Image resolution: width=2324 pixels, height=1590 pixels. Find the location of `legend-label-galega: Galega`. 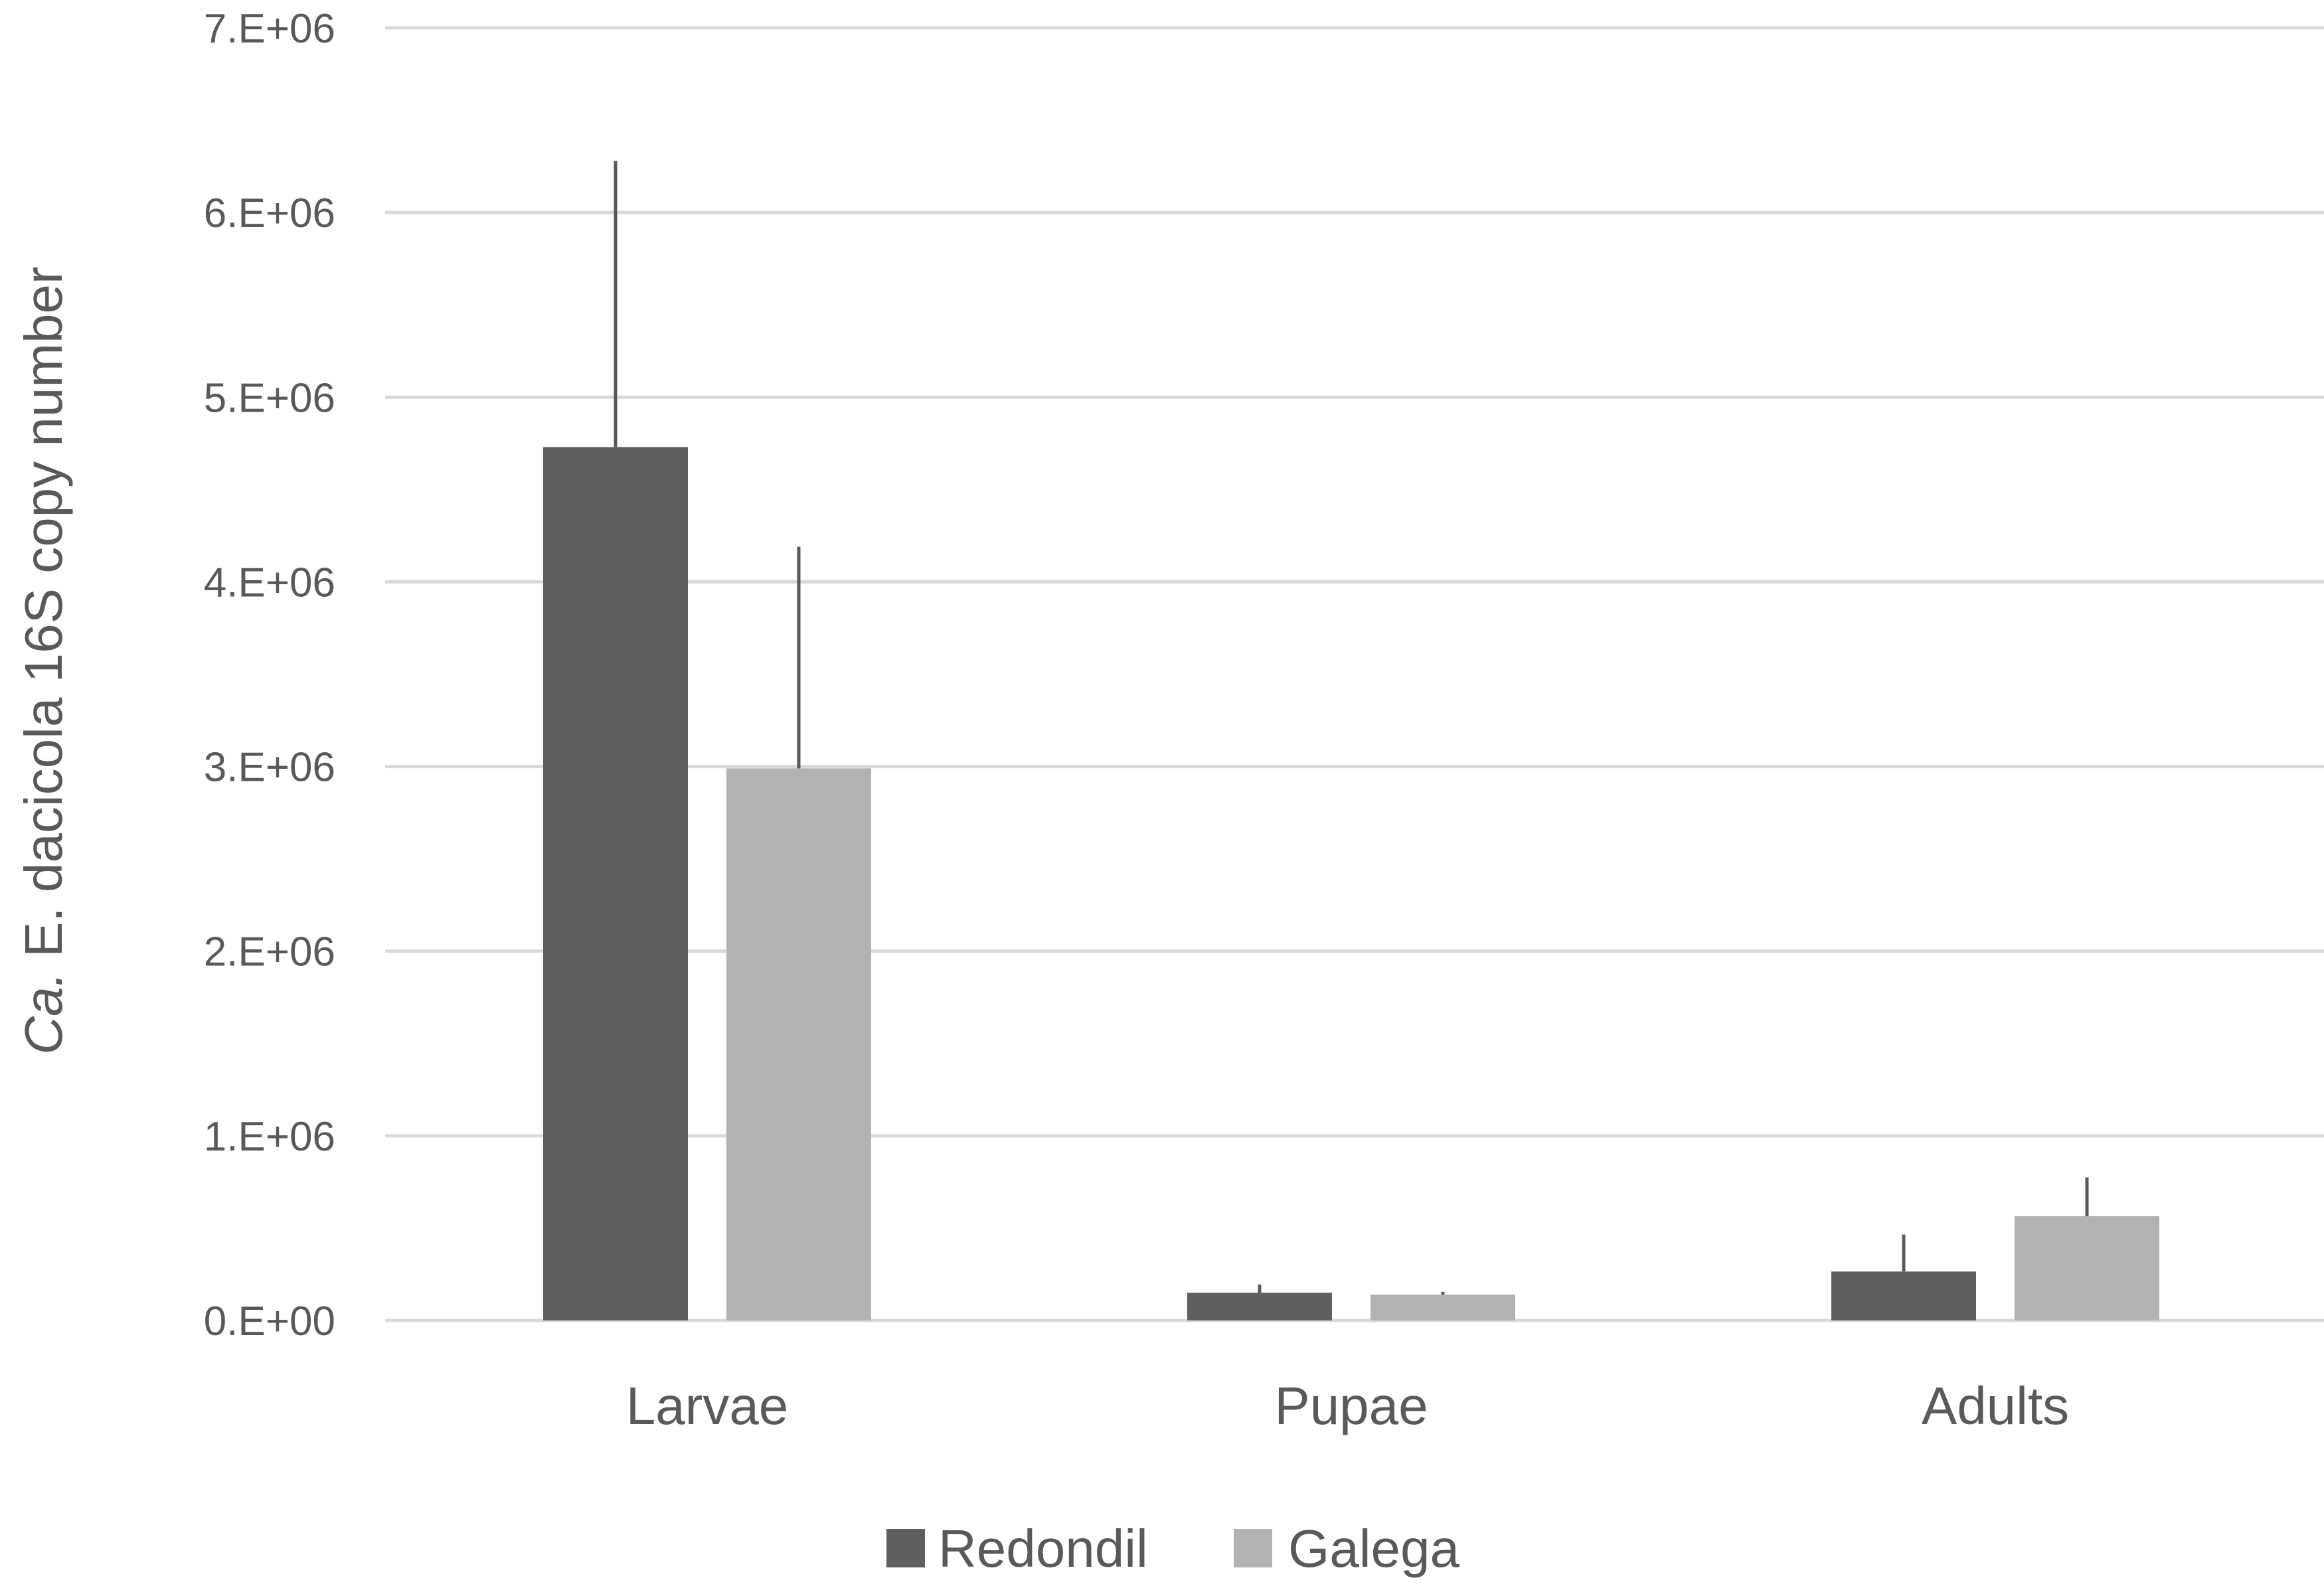

legend-label-galega: Galega is located at coordinates (1373, 1548).